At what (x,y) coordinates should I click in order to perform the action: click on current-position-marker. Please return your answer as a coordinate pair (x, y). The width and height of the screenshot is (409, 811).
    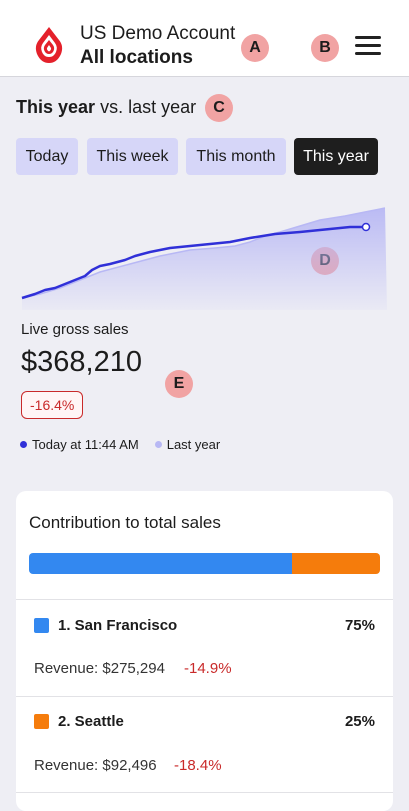
    Looking at the image, I should click on (366, 227).